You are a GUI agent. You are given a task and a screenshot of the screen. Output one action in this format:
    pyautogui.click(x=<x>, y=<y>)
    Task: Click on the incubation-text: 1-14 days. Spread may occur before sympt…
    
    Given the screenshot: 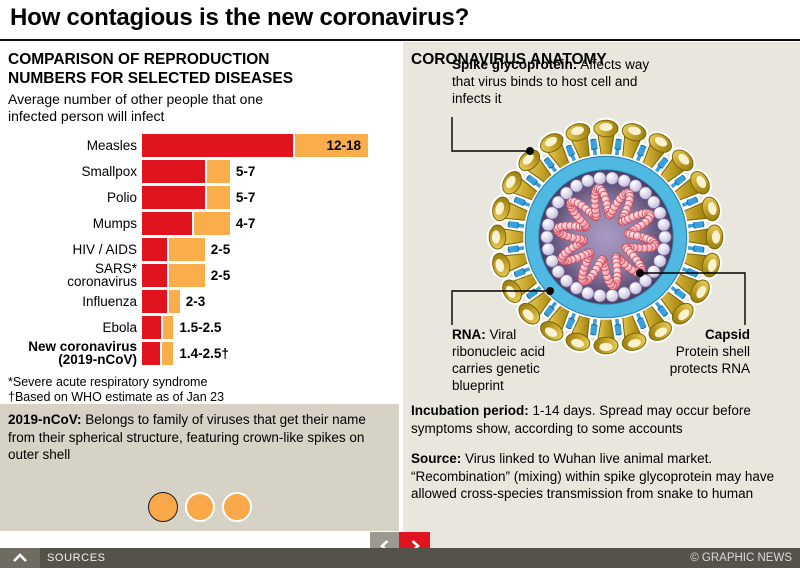 What is the action you would take?
    pyautogui.click(x=581, y=419)
    